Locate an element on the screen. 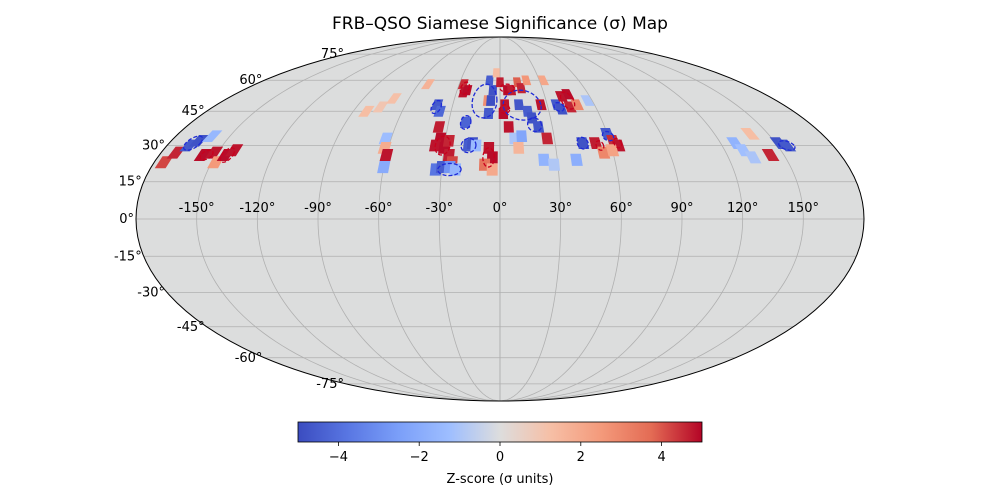 Image resolution: width=1000 pixels, height=504 pixels. lat-tick-label: 75° is located at coordinates (332, 54).